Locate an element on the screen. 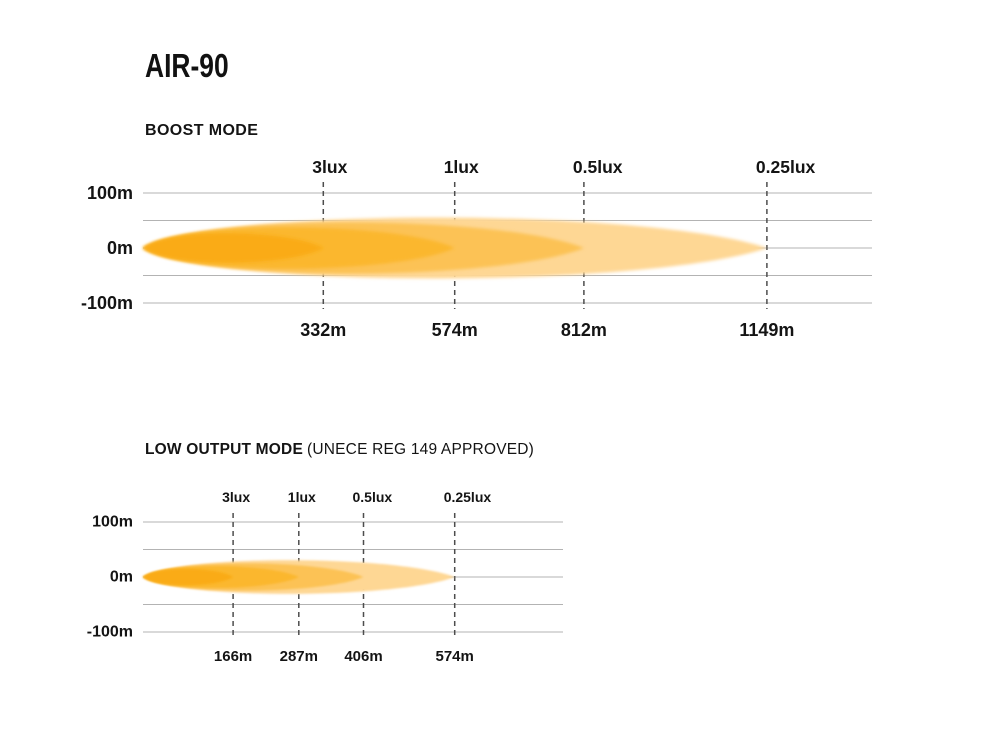  distance-label: 812m is located at coordinates (584, 330).